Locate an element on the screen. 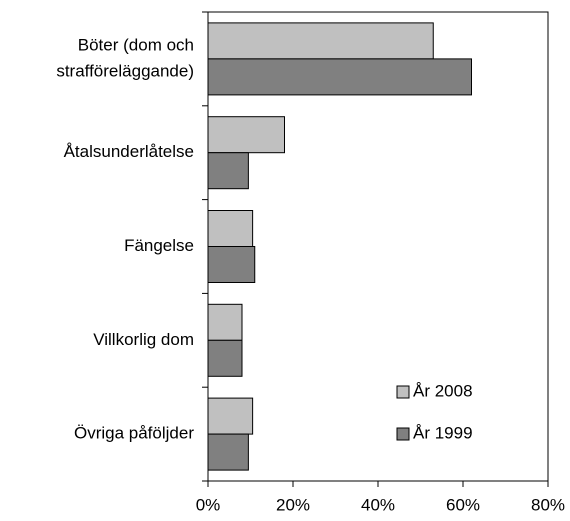 The image size is (570, 521). x-tick-label: 40% is located at coordinates (378, 504).